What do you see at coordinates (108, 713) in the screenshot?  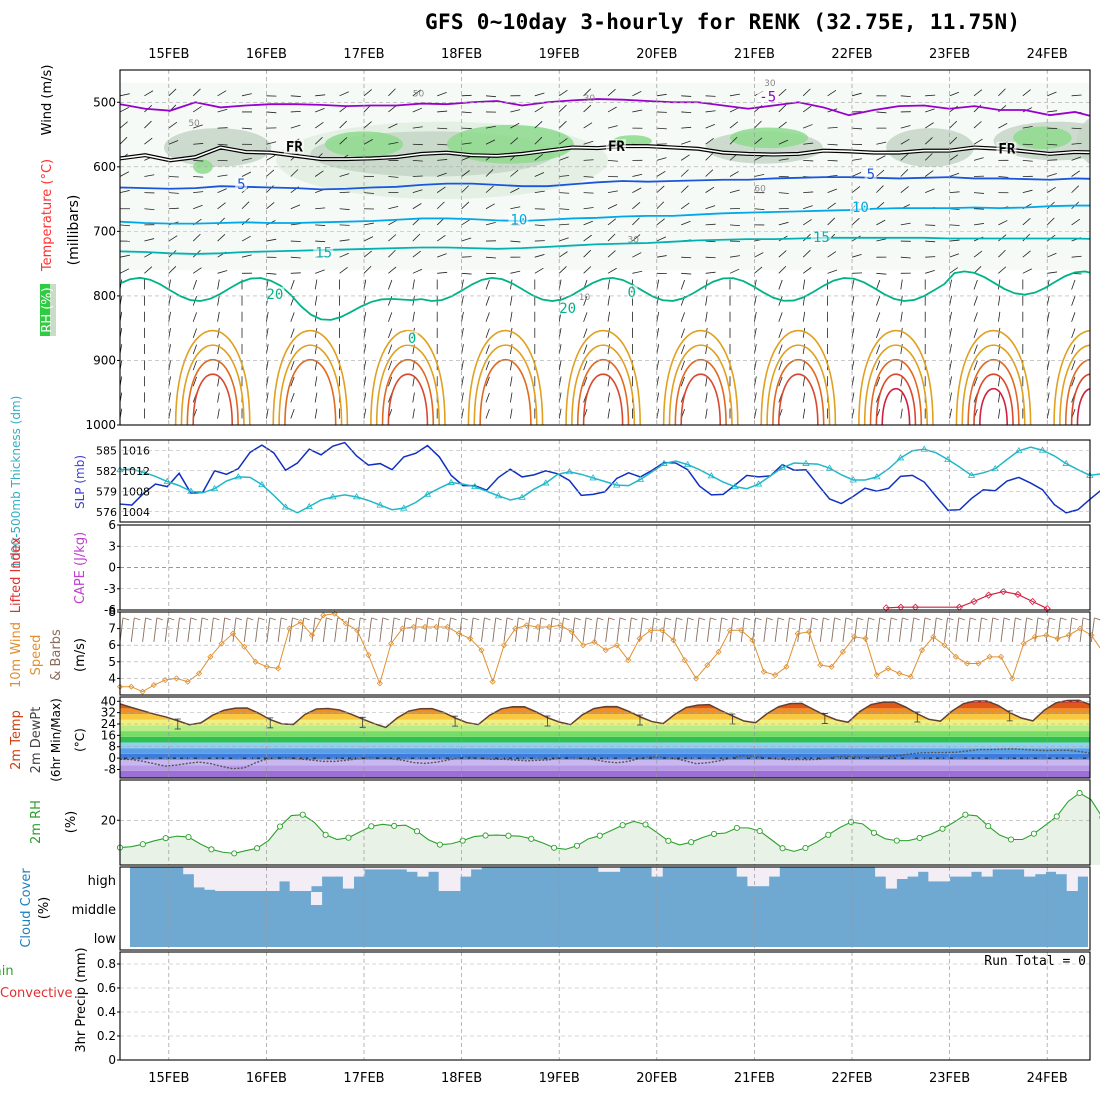 I see `y-tick-label: 32` at bounding box center [108, 713].